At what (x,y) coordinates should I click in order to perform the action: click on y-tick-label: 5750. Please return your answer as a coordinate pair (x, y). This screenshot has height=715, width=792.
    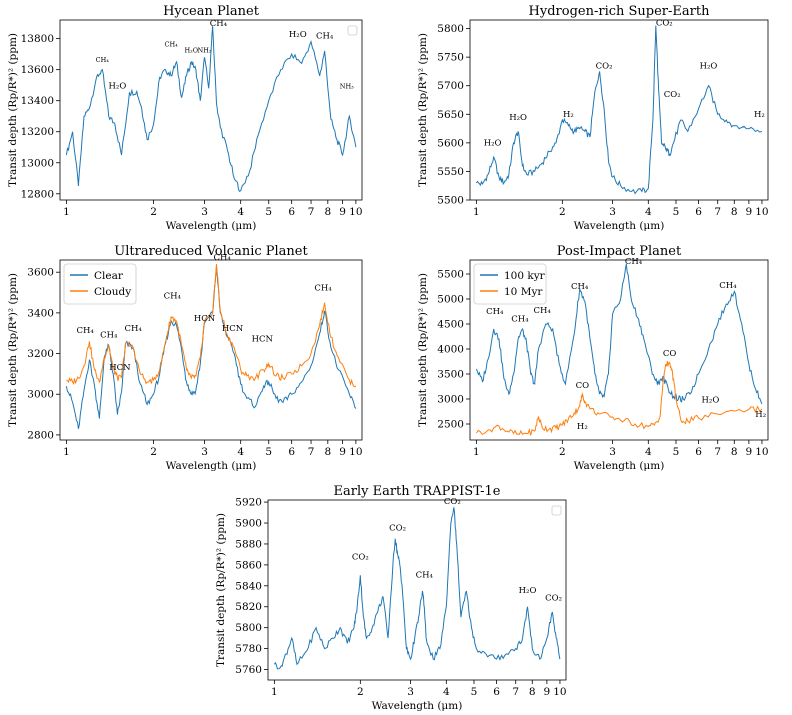
    Looking at the image, I should click on (450, 58).